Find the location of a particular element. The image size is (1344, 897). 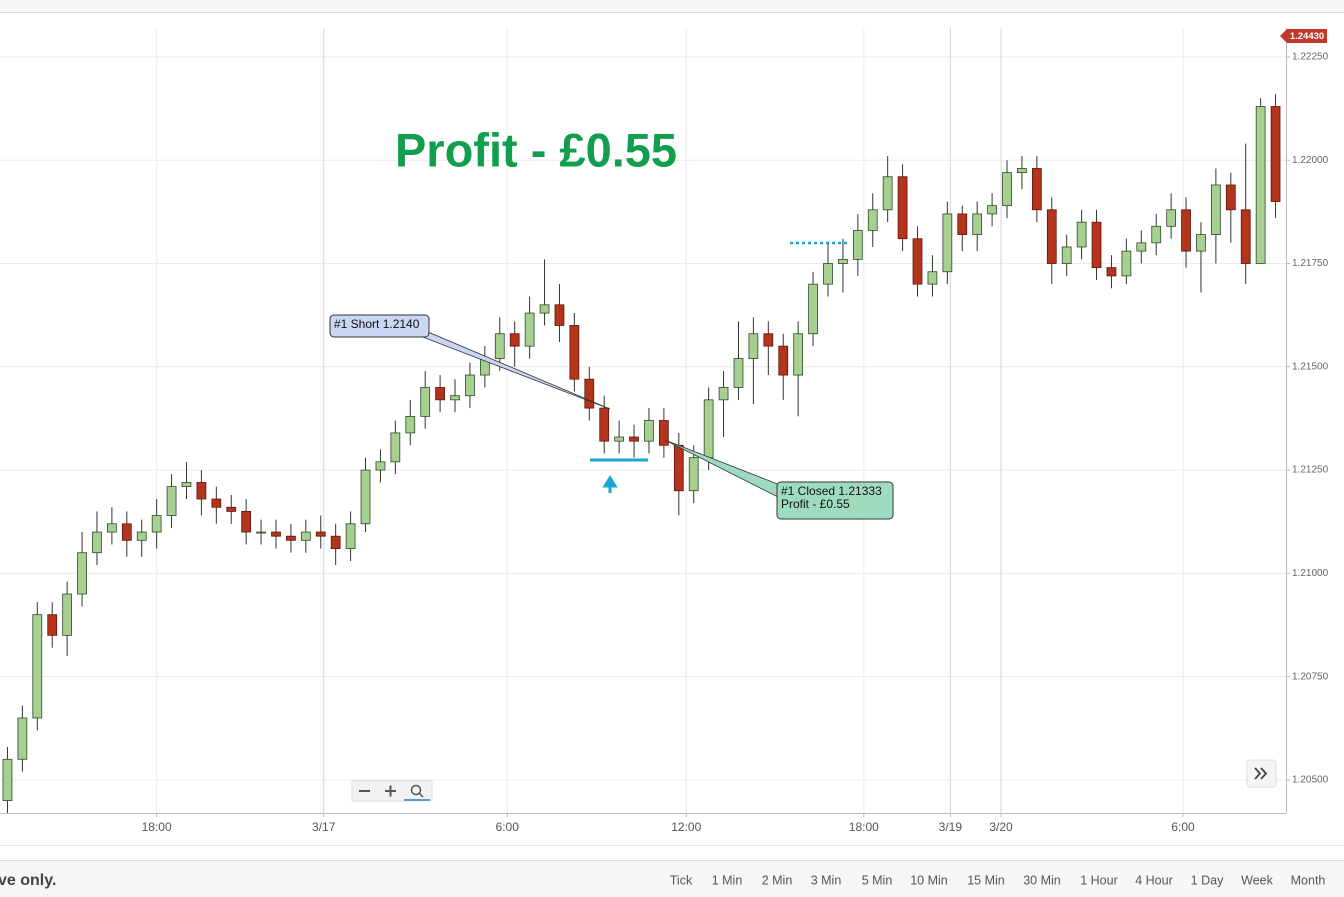

timeframe-button: 15 Min is located at coordinates (986, 880).